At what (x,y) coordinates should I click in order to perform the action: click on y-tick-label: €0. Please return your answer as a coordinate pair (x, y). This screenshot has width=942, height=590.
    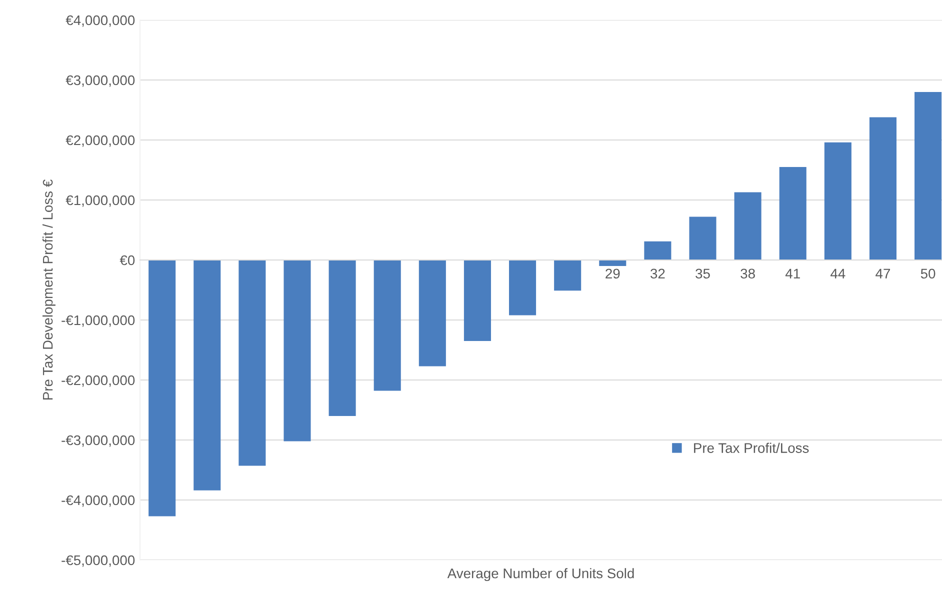
    Looking at the image, I should click on (127, 260).